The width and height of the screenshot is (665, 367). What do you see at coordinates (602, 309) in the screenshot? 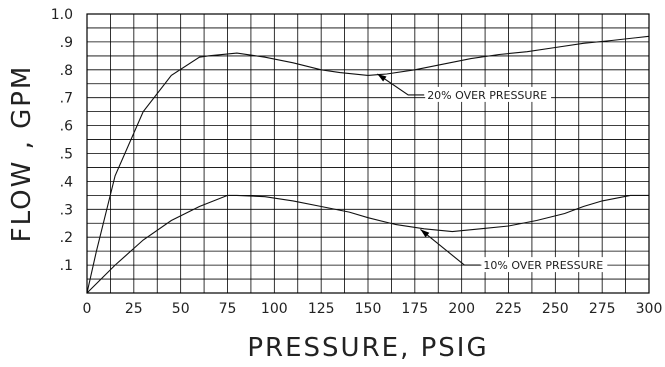
I see `x-tick-label: 275` at bounding box center [602, 309].